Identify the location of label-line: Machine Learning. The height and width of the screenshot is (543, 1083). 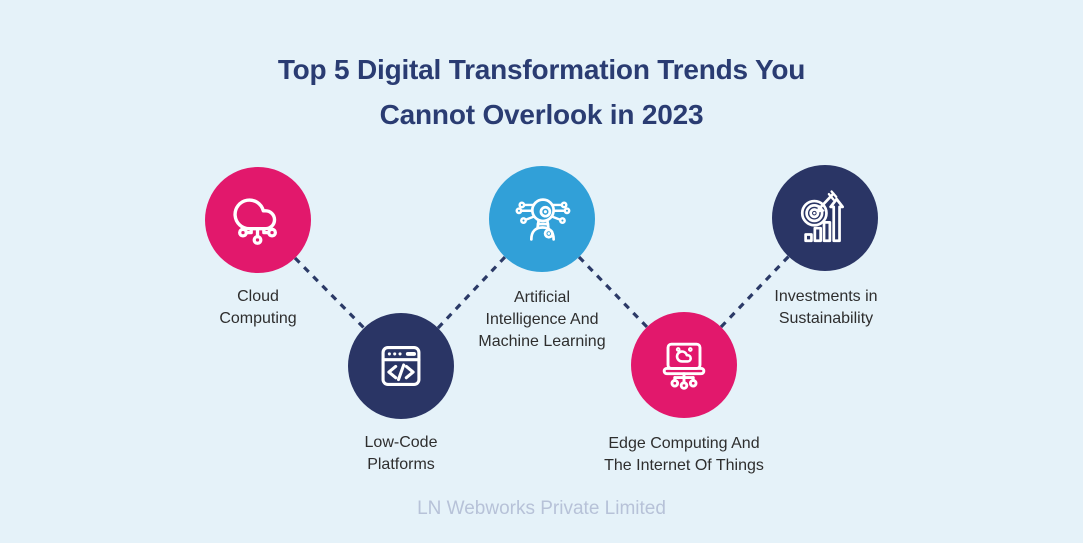
(542, 341).